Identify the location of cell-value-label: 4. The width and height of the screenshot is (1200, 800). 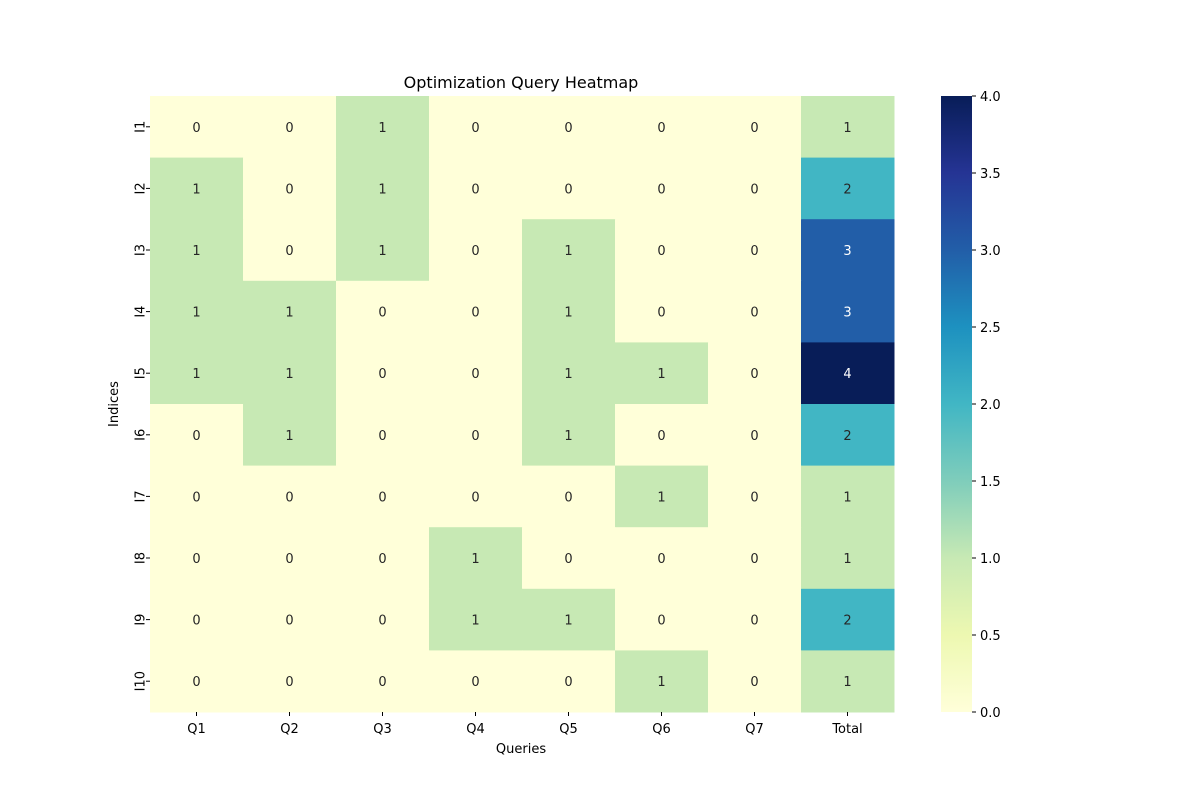
(847, 374).